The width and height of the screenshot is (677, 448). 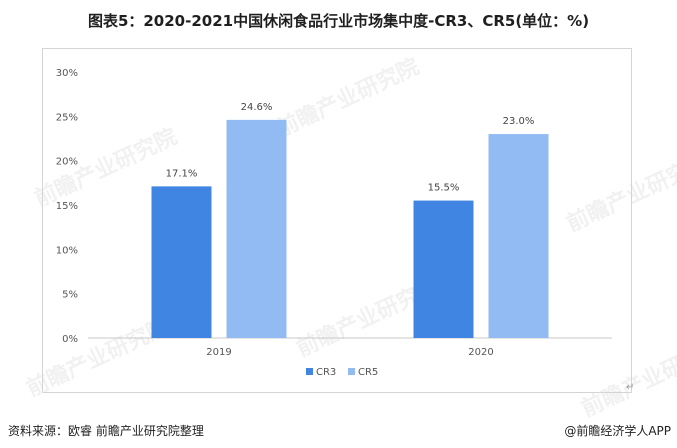 What do you see at coordinates (67, 117) in the screenshot?
I see `y-tick-label: 25%` at bounding box center [67, 117].